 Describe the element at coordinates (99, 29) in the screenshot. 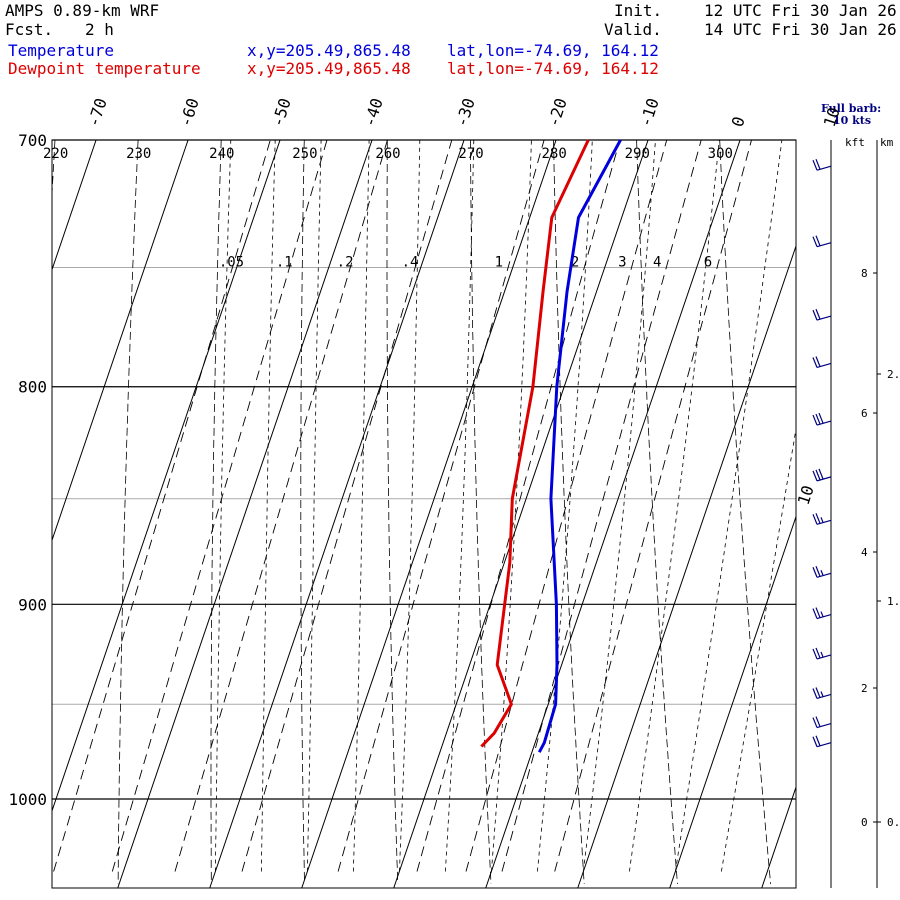

I see `forecast-value: 2 h` at that location.